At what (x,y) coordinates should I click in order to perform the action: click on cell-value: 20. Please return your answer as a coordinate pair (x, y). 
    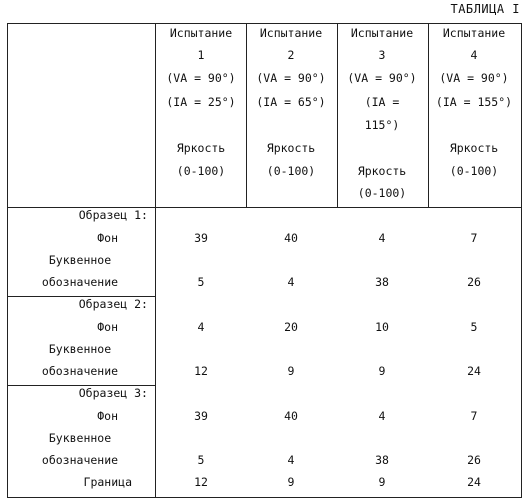
    Looking at the image, I should click on (291, 328).